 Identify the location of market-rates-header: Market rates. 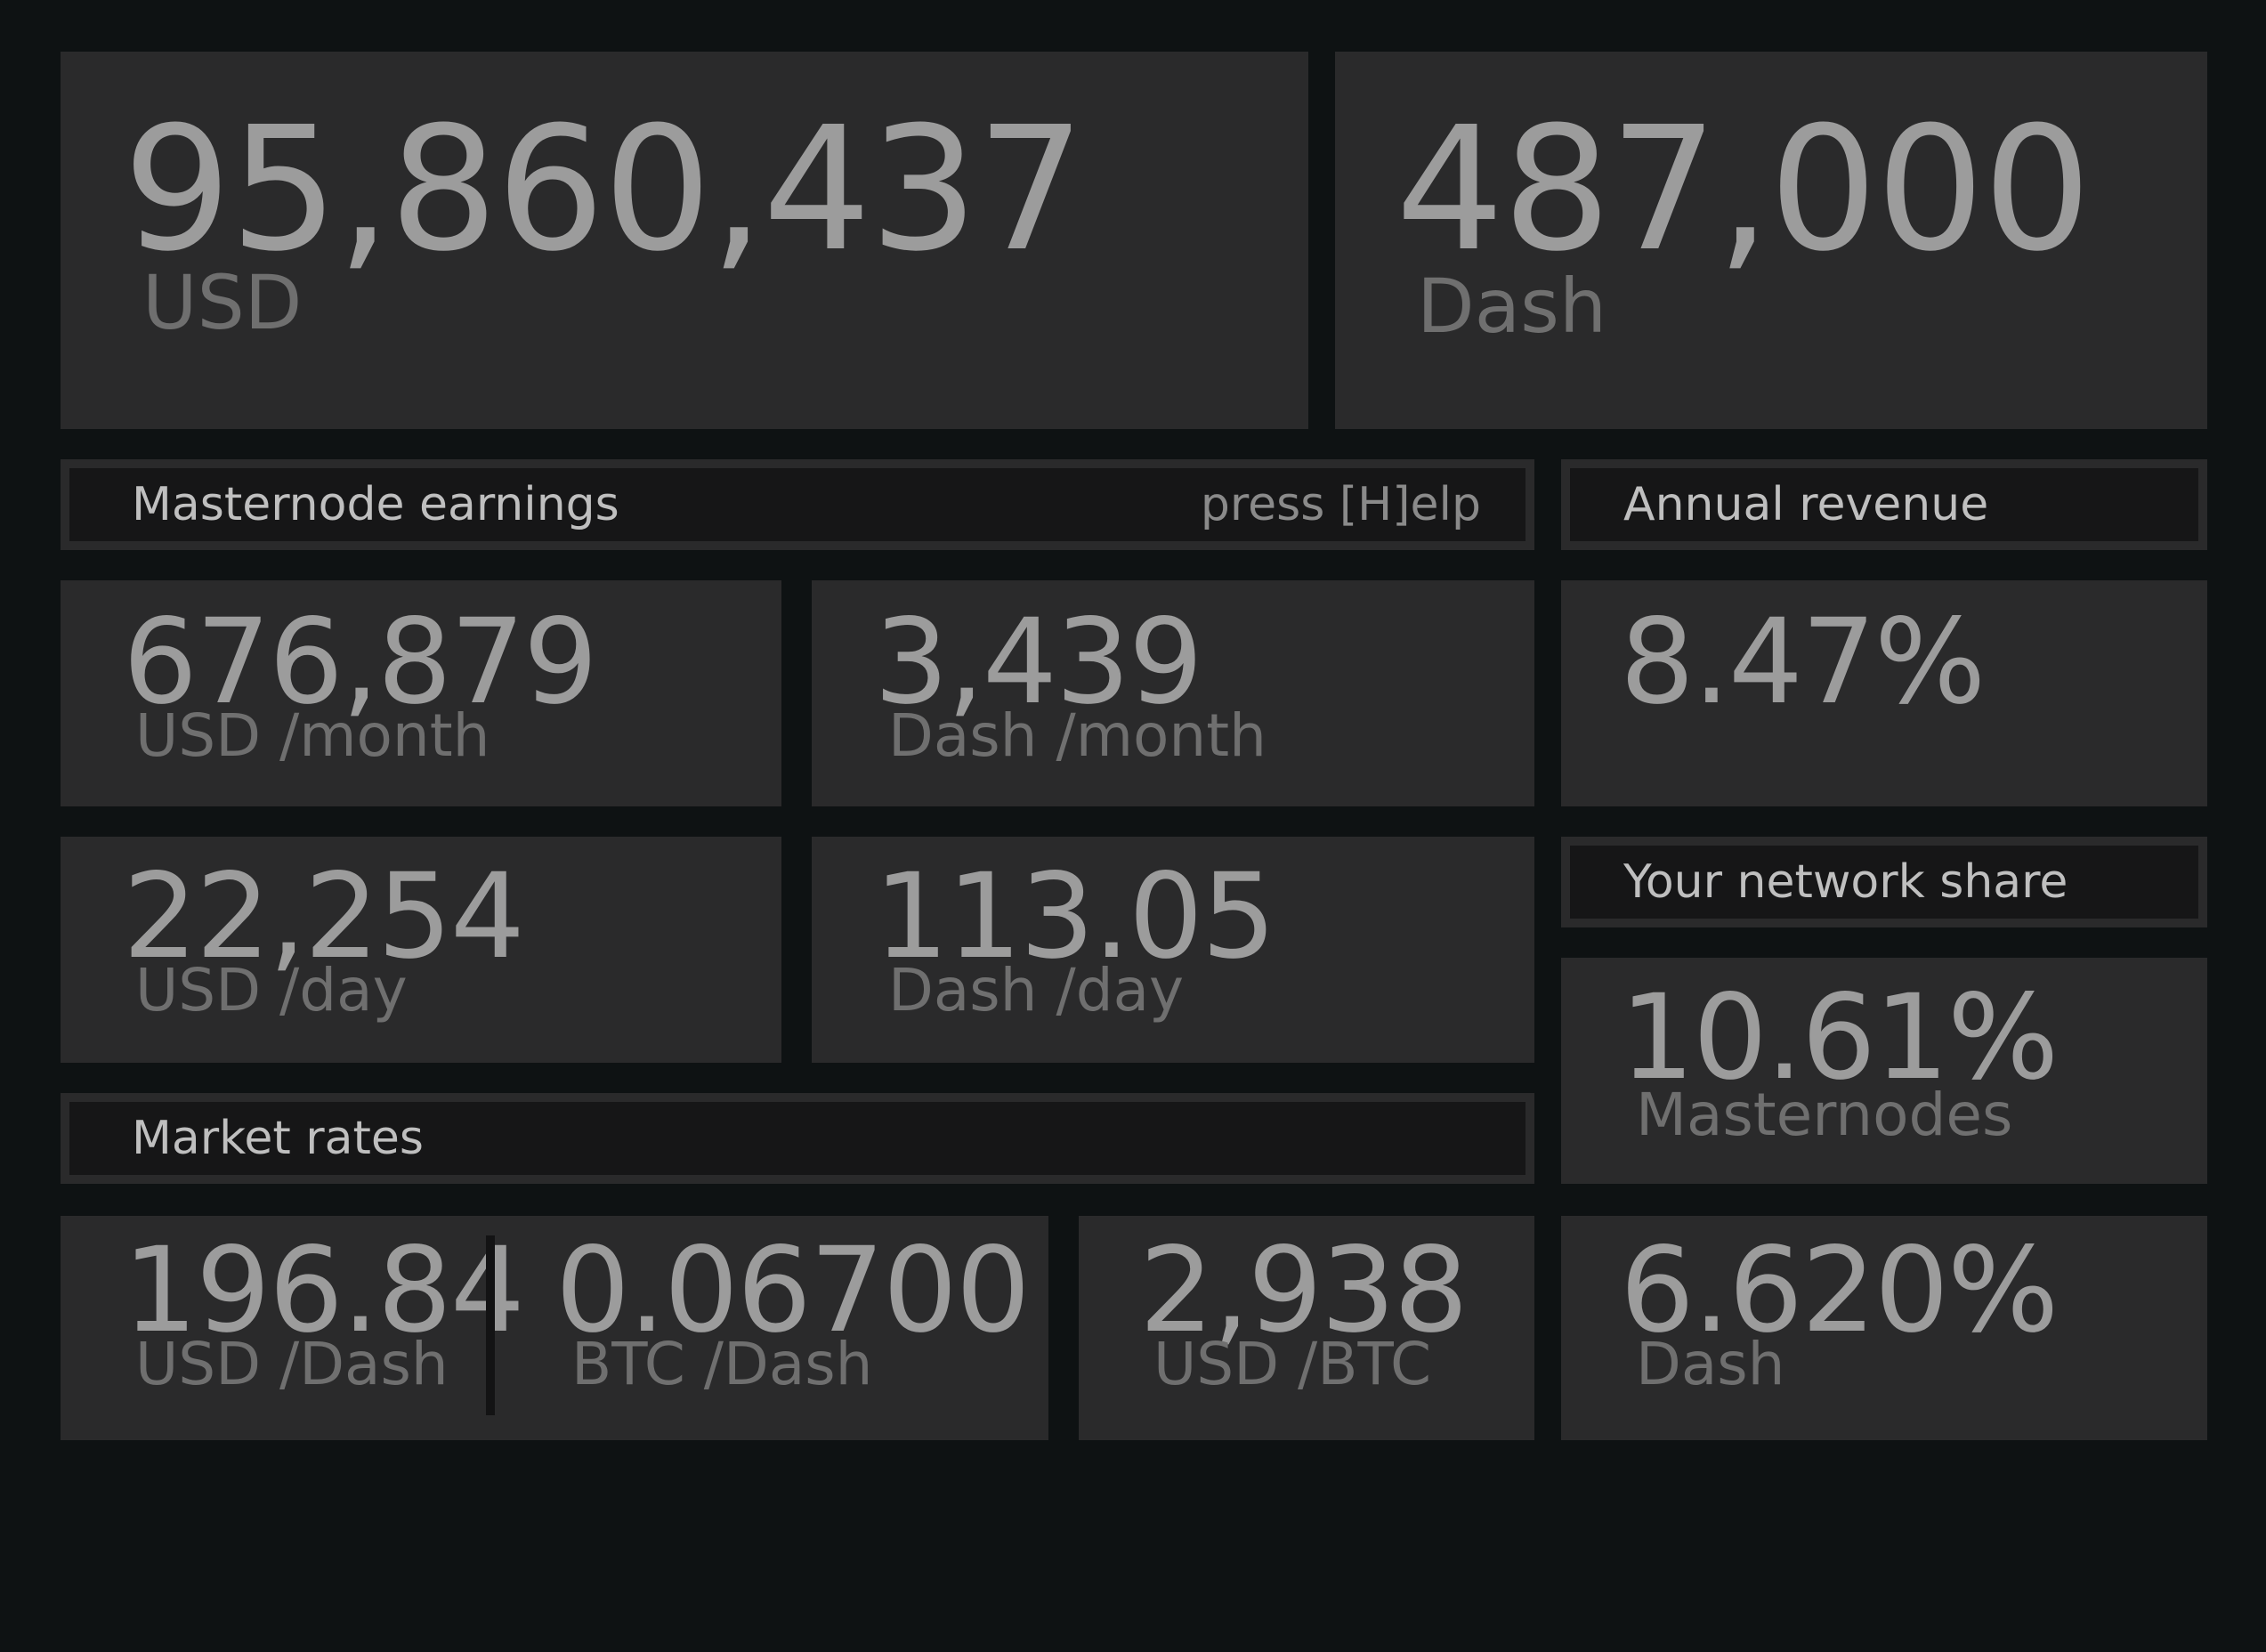
(798, 1138).